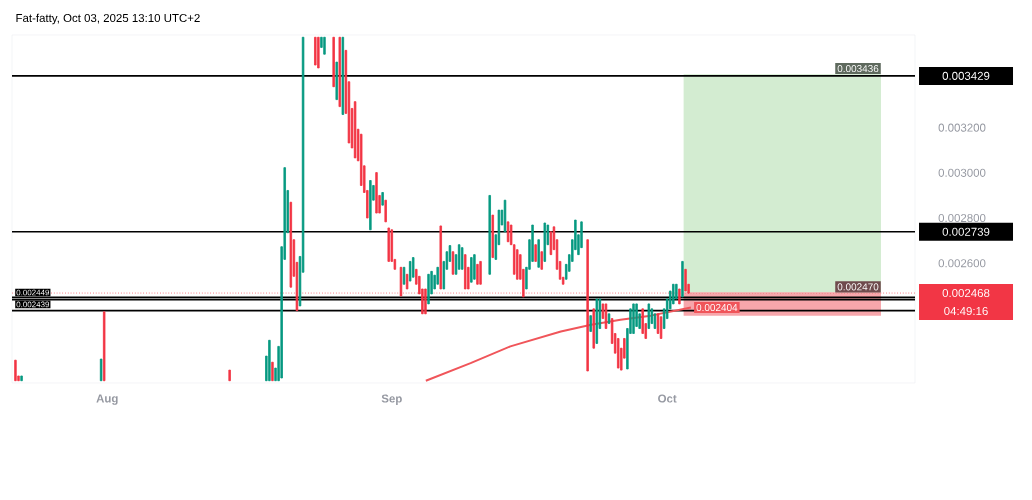 The image size is (1032, 500). I want to click on text: 04:49:16, so click(966, 311).